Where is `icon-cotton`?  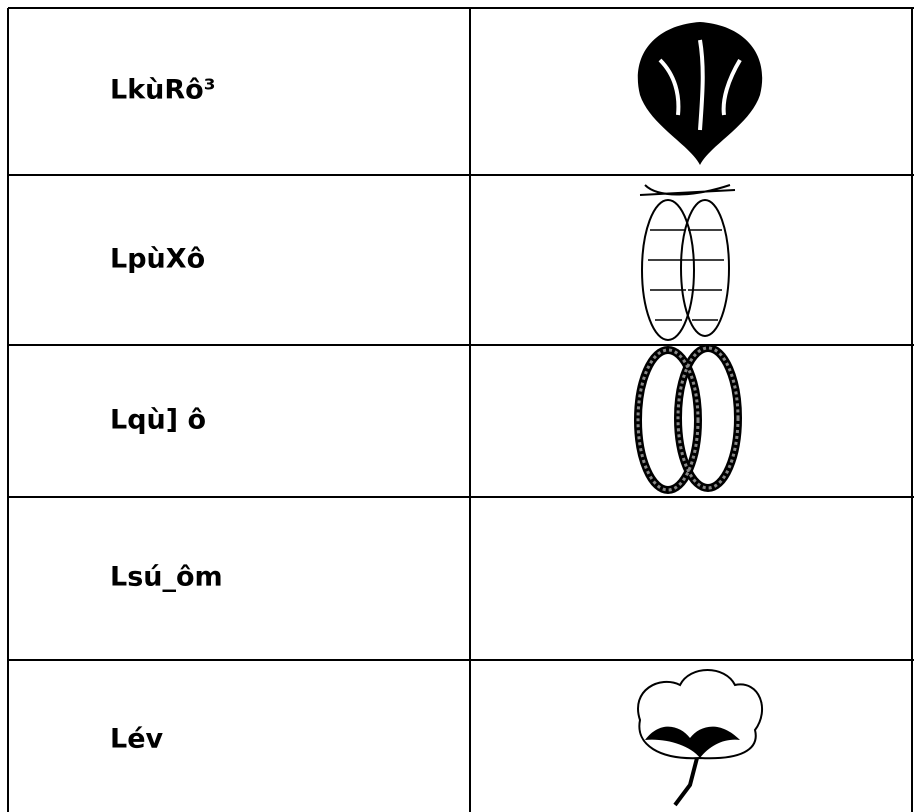
icon-cotton is located at coordinates (700, 738).